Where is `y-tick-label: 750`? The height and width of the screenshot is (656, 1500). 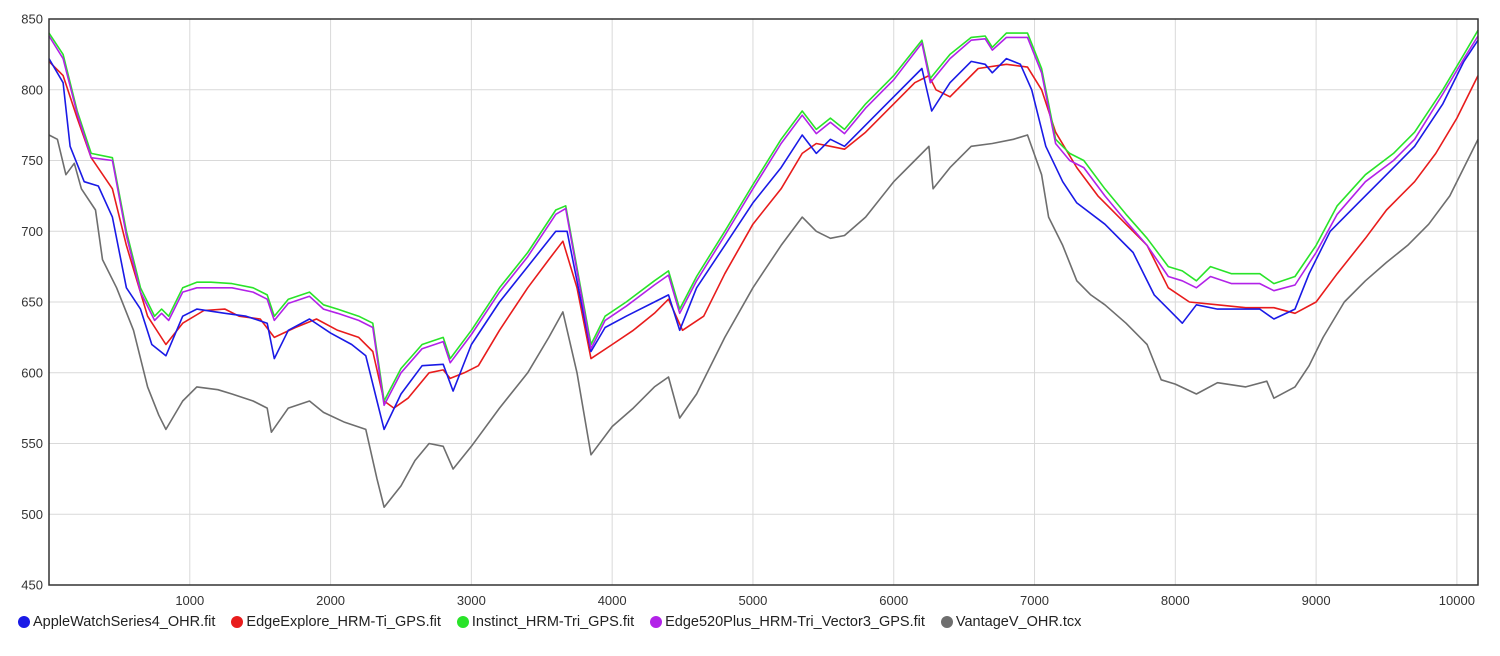 y-tick-label: 750 is located at coordinates (32, 160).